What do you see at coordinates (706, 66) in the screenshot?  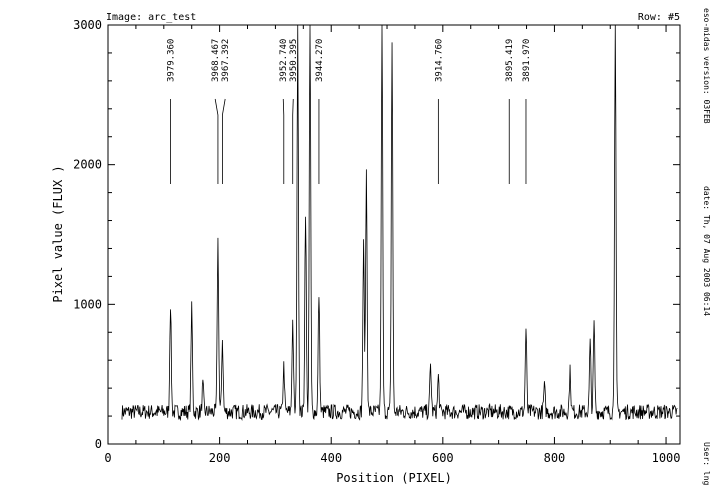 I see `midas-version: eso-midas version: 03FEB` at bounding box center [706, 66].